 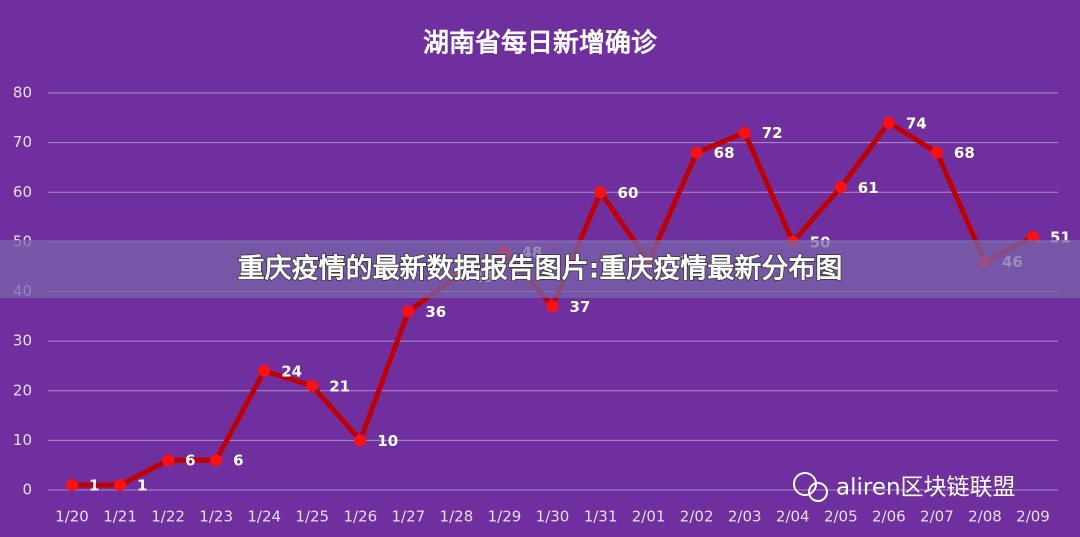 What do you see at coordinates (168, 517) in the screenshot?
I see `x-tick-label: 1/22` at bounding box center [168, 517].